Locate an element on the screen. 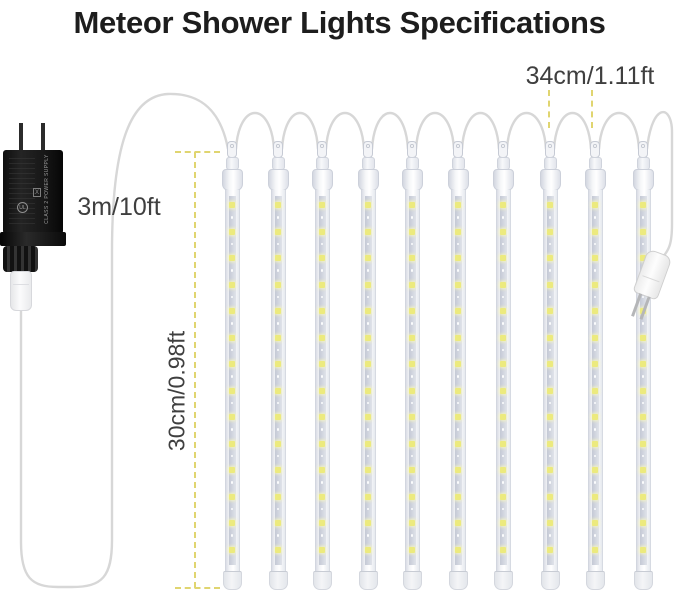  adapter-prong-right is located at coordinates (43, 138).